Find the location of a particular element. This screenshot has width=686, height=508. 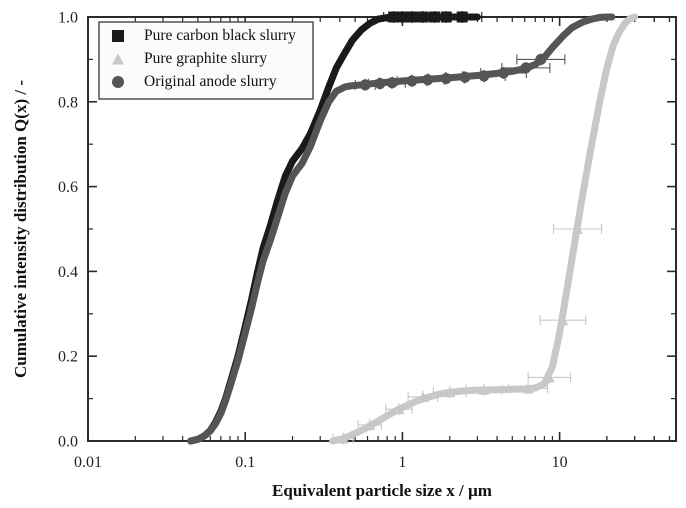

legend-marker-circle is located at coordinates (118, 82).